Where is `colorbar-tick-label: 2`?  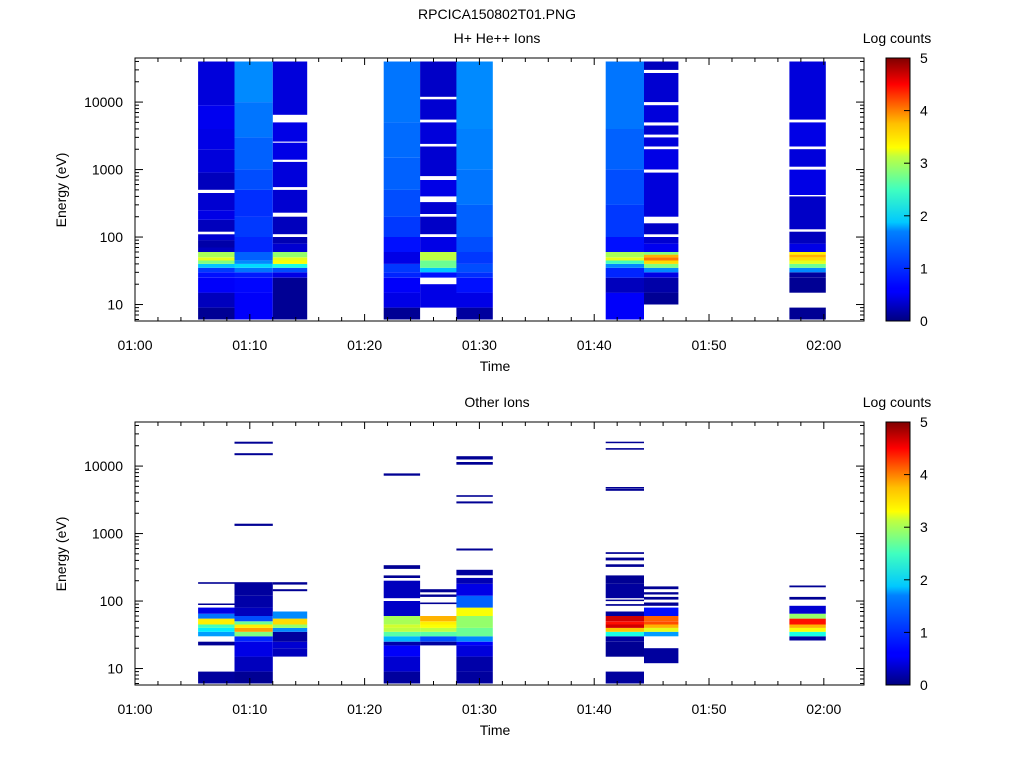 colorbar-tick-label: 2 is located at coordinates (924, 216).